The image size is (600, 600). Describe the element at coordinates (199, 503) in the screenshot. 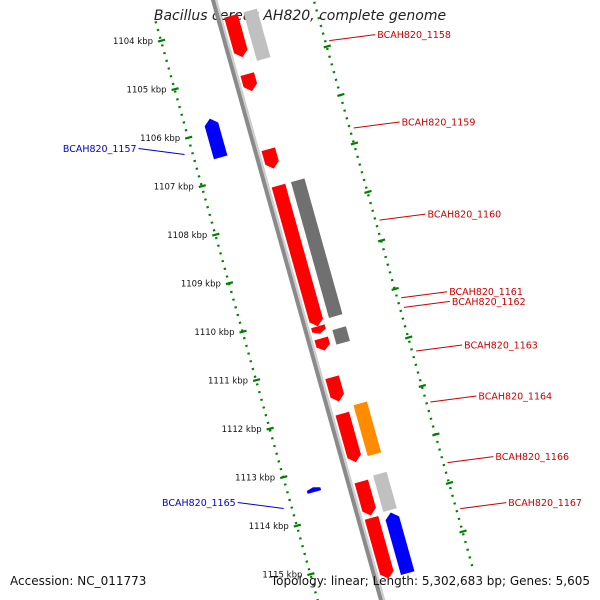

I see `gene-label: BCAH820_1165` at that location.